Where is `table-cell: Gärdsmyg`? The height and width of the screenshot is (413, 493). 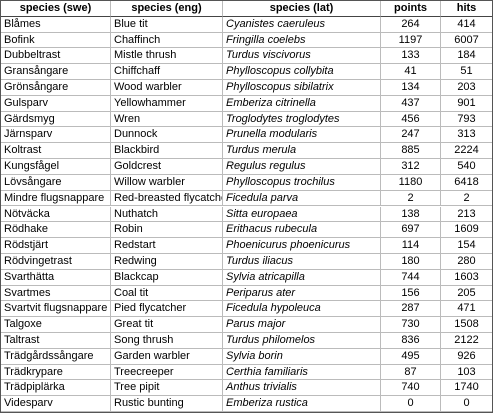
table-cell: Gärdsmyg is located at coordinates (56, 119).